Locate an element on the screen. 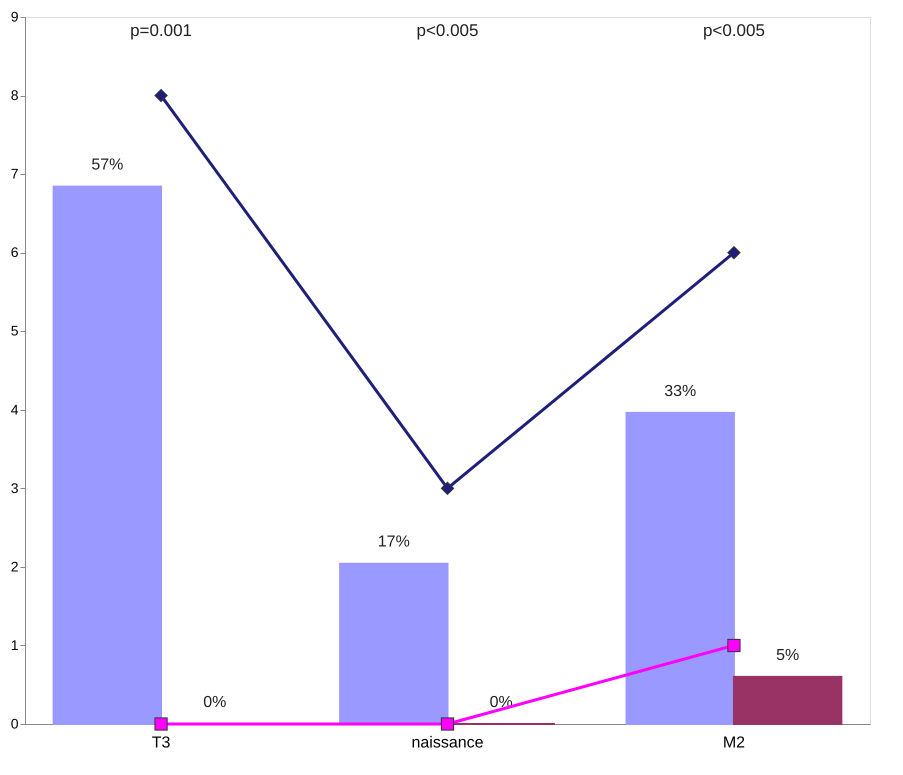 This screenshot has width=903, height=775. x-tick-label: naissance is located at coordinates (447, 743).